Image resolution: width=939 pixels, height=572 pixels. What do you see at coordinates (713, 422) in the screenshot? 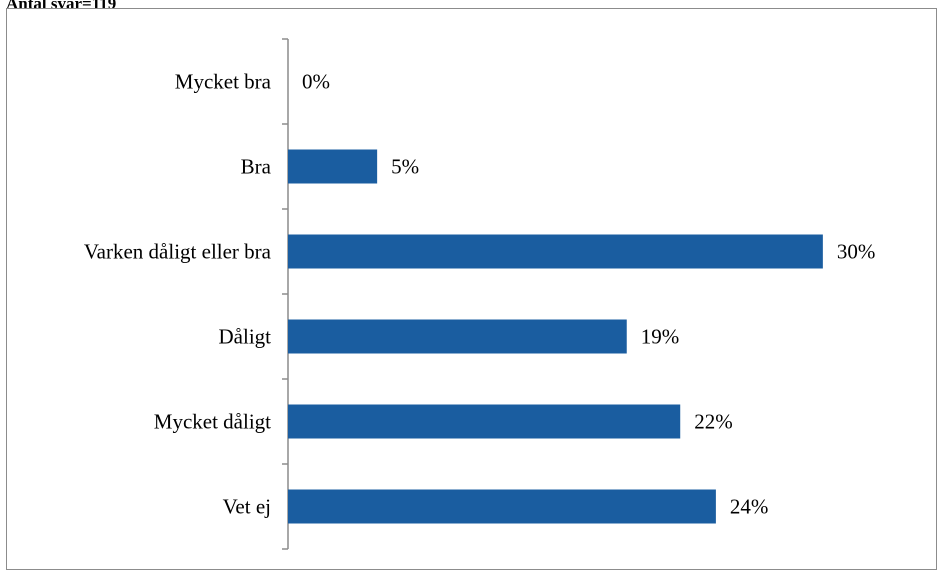
I see `data-label: 22%` at bounding box center [713, 422].